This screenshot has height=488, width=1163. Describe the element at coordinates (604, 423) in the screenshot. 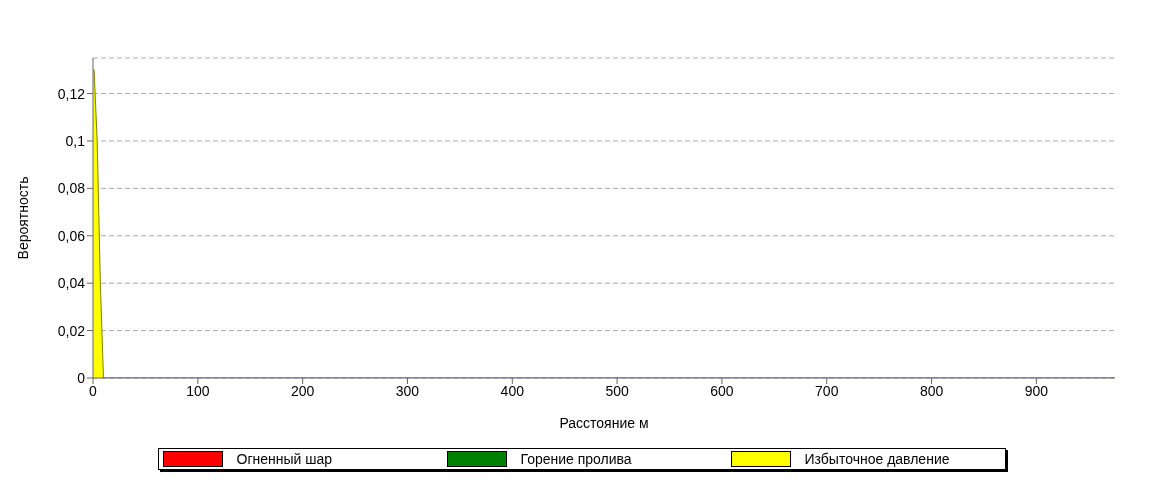

I see `x-axis-title: Расстояние м` at that location.